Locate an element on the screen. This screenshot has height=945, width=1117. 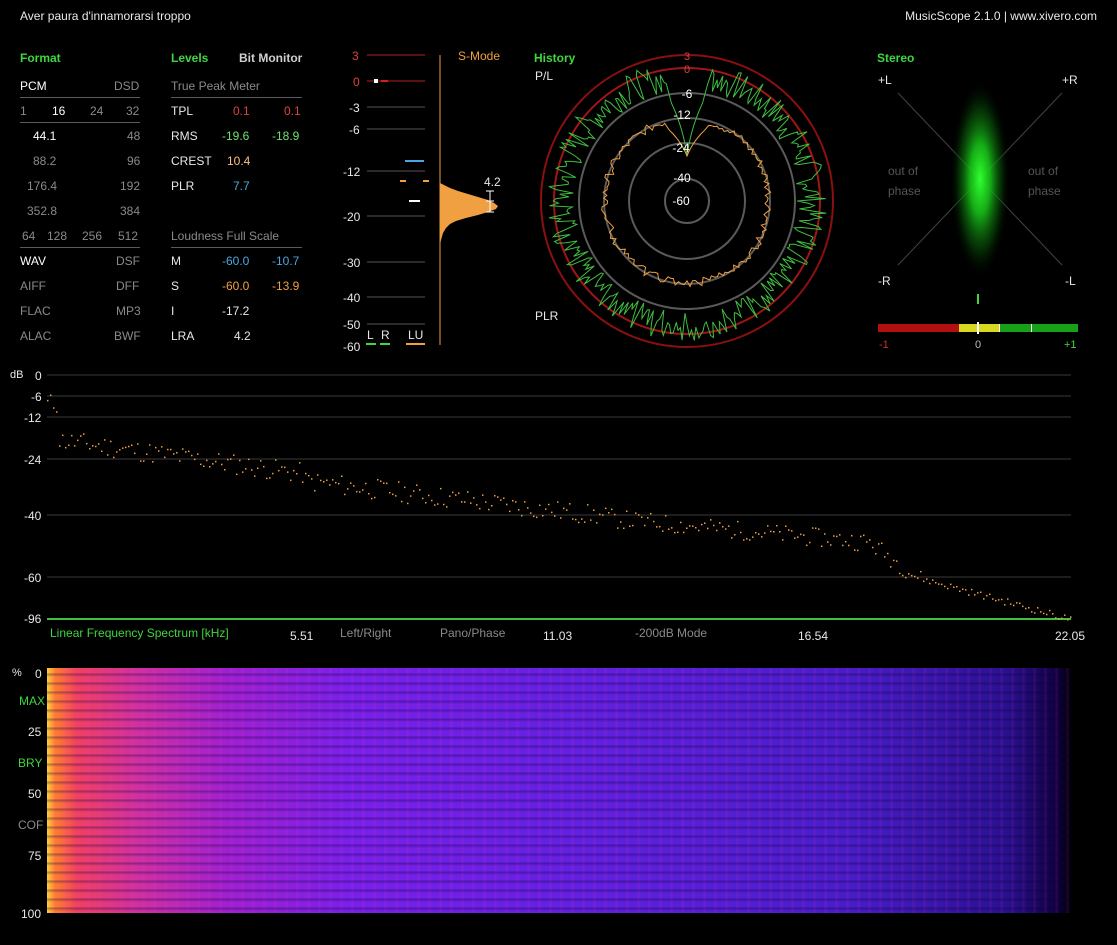
i-label: I is located at coordinates (173, 311).